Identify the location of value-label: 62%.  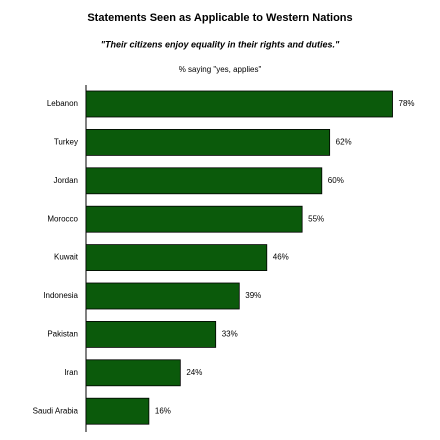
(344, 142).